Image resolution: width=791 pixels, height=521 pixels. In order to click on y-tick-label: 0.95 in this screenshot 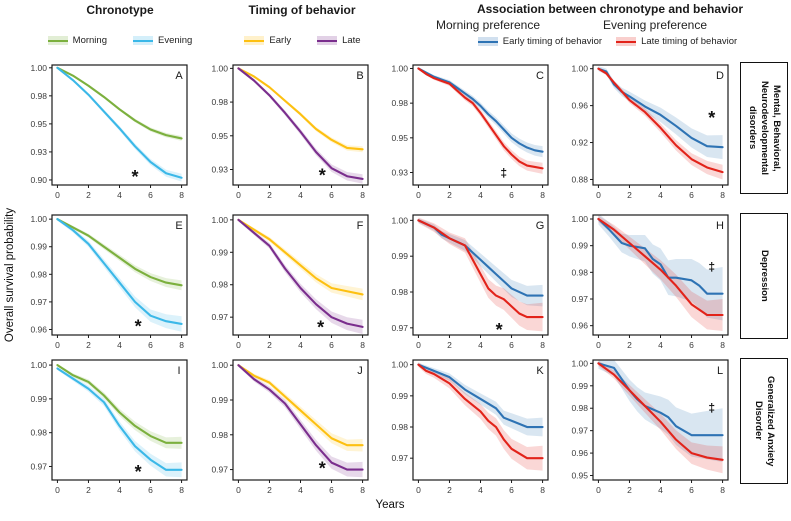, I will do `click(38, 124)`.